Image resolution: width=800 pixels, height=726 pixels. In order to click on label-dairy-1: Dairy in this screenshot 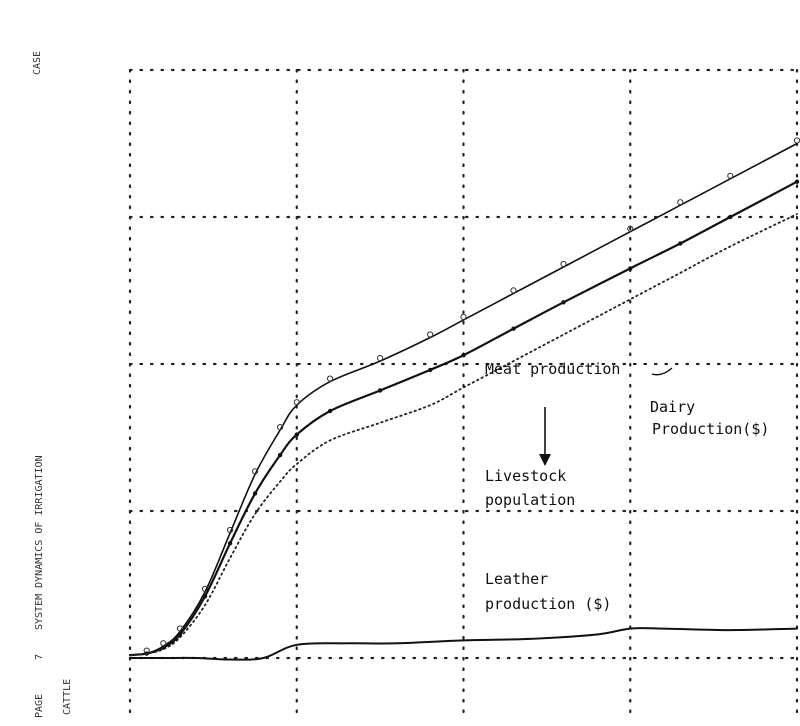, I will do `click(672, 407)`.